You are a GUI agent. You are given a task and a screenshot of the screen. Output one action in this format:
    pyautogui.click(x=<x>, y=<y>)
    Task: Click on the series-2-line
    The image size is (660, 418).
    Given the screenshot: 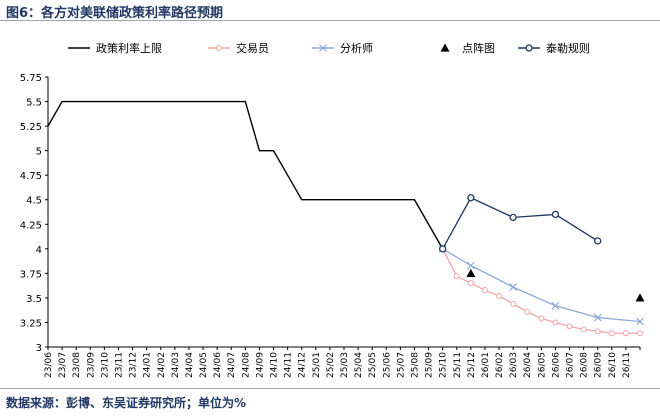 What is the action you would take?
    pyautogui.click(x=541, y=285)
    